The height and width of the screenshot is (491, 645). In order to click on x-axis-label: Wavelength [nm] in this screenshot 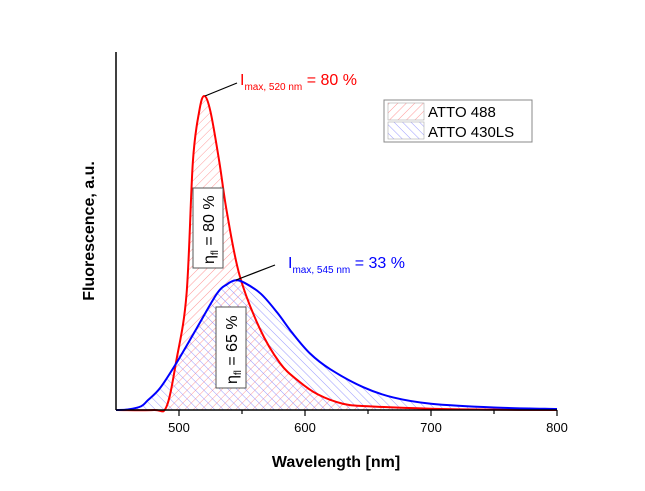, I will do `click(336, 462)`.